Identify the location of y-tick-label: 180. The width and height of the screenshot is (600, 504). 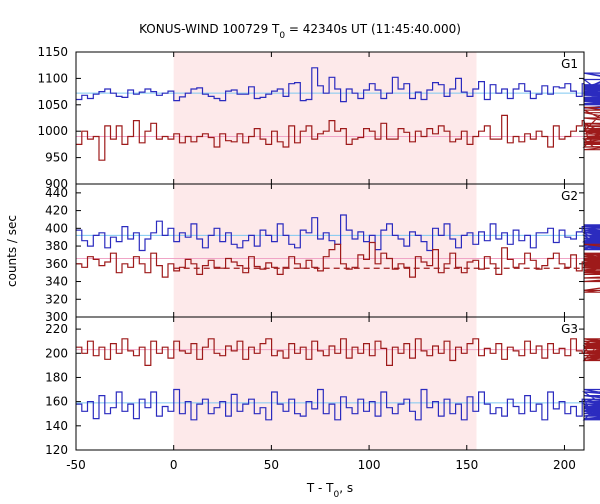
(56, 377).